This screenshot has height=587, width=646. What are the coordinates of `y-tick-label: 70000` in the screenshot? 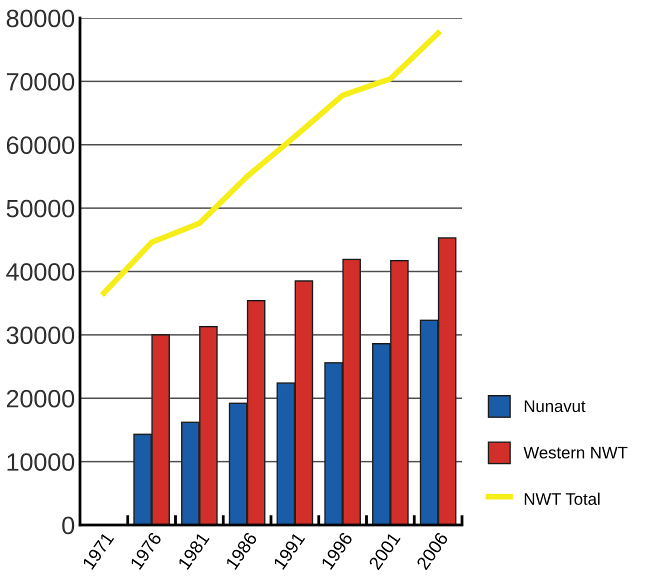 It's located at (40, 81).